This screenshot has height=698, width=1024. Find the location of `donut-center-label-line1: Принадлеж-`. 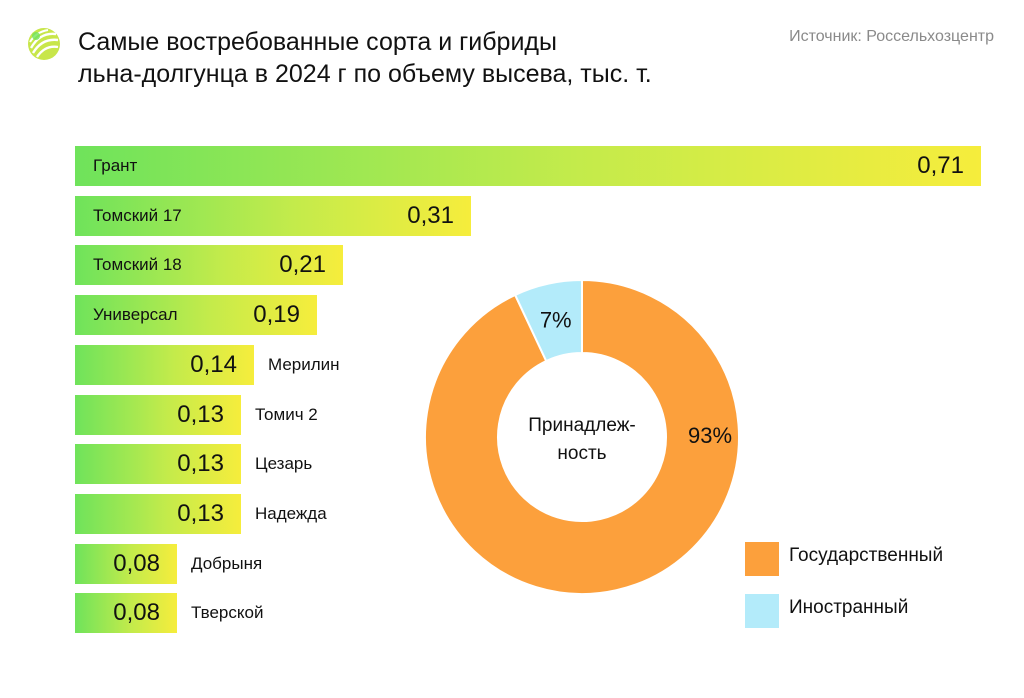

donut-center-label-line1: Принадлеж- is located at coordinates (581, 425).